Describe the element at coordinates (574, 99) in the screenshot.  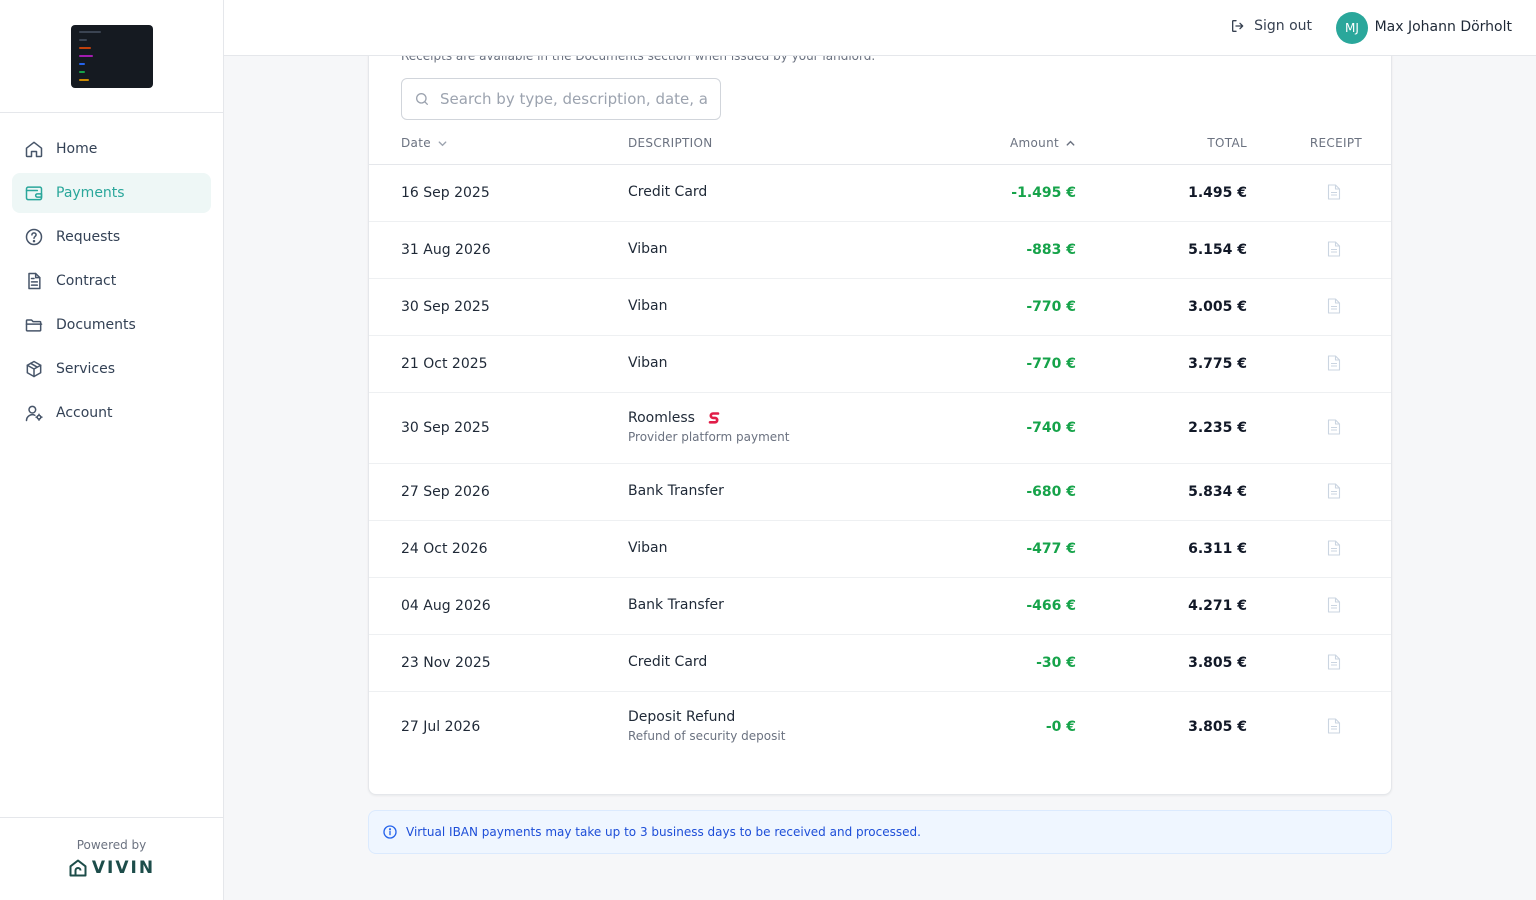
I see `search-input` at that location.